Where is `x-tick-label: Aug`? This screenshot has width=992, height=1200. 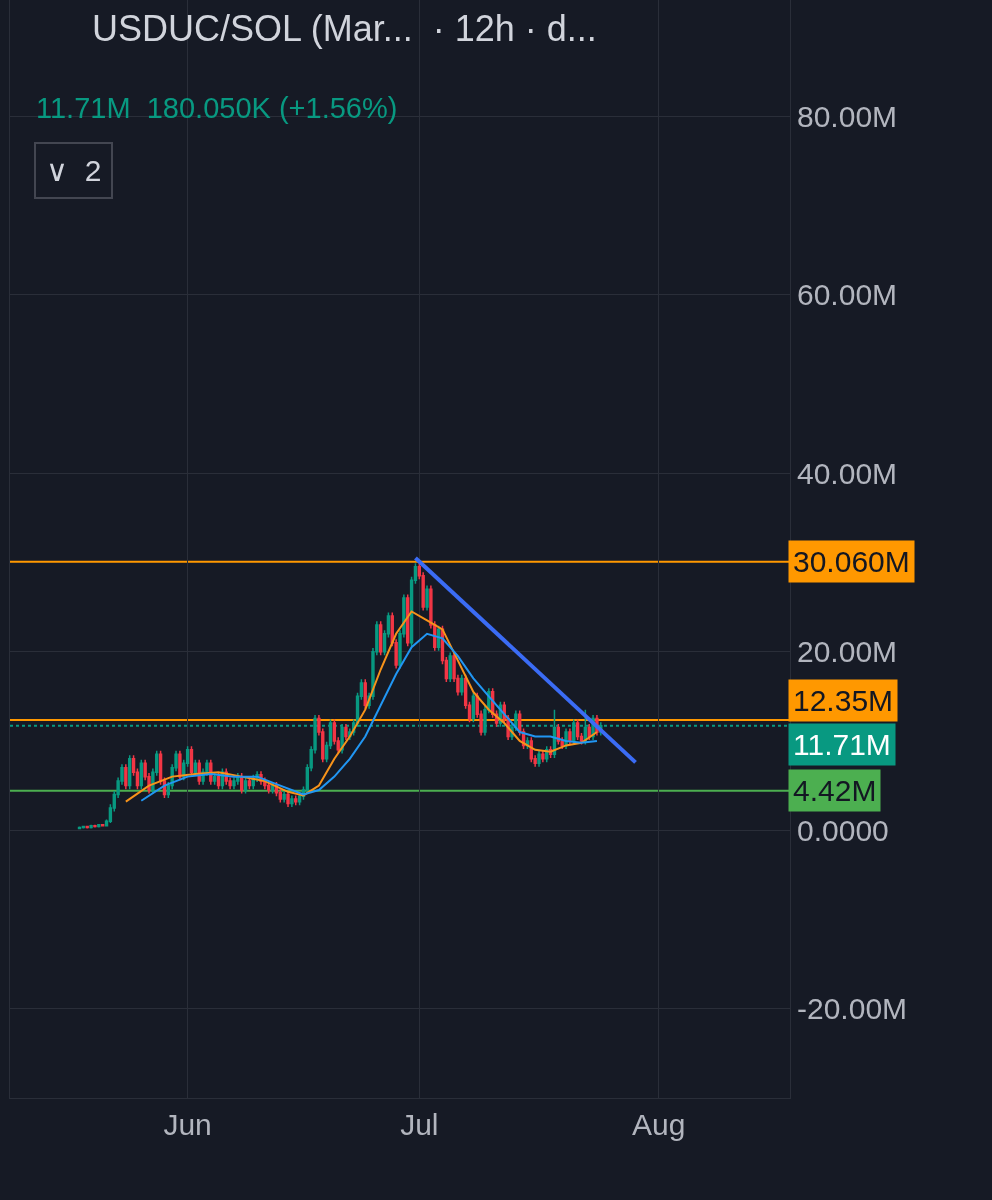 x-tick-label: Aug is located at coordinates (659, 1124).